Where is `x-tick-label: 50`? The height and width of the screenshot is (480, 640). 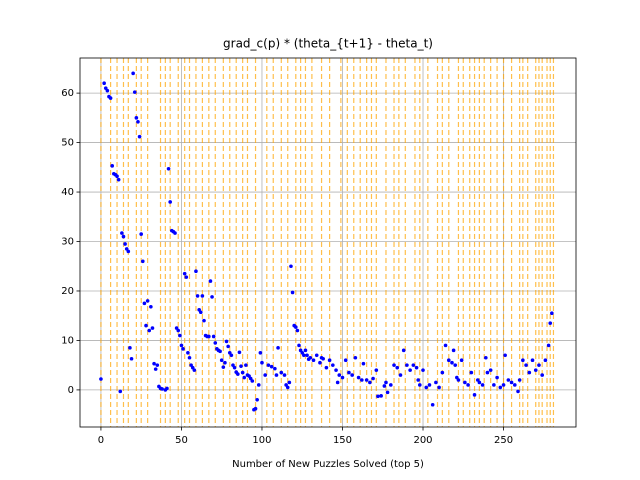
x-tick-label: 50 is located at coordinates (181, 440).